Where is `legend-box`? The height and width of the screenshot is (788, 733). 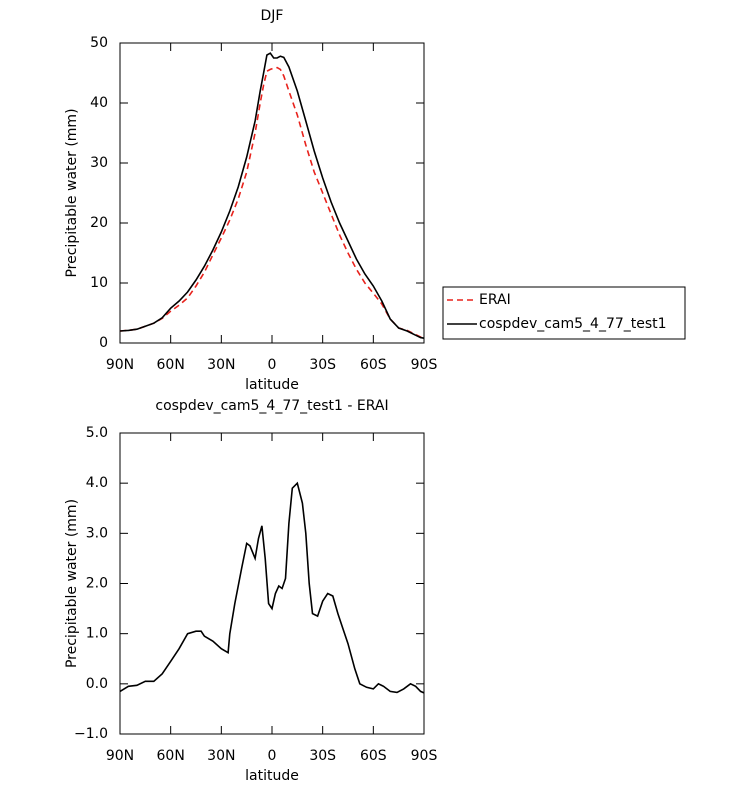
legend-box is located at coordinates (564, 313).